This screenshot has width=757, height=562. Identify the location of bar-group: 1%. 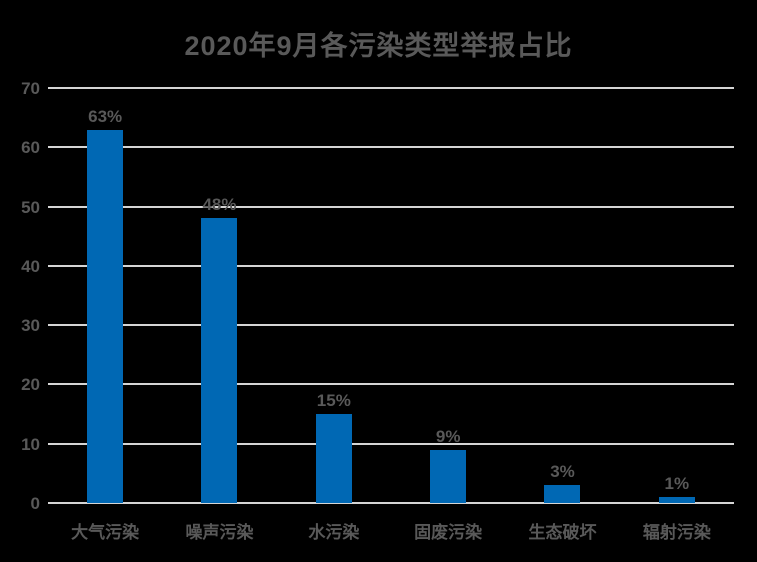
(677, 295).